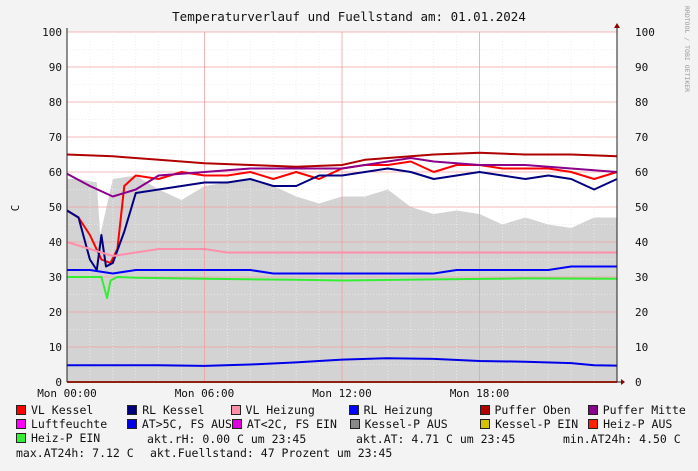  I want to click on y-tick-label-right: 0, so click(638, 382).